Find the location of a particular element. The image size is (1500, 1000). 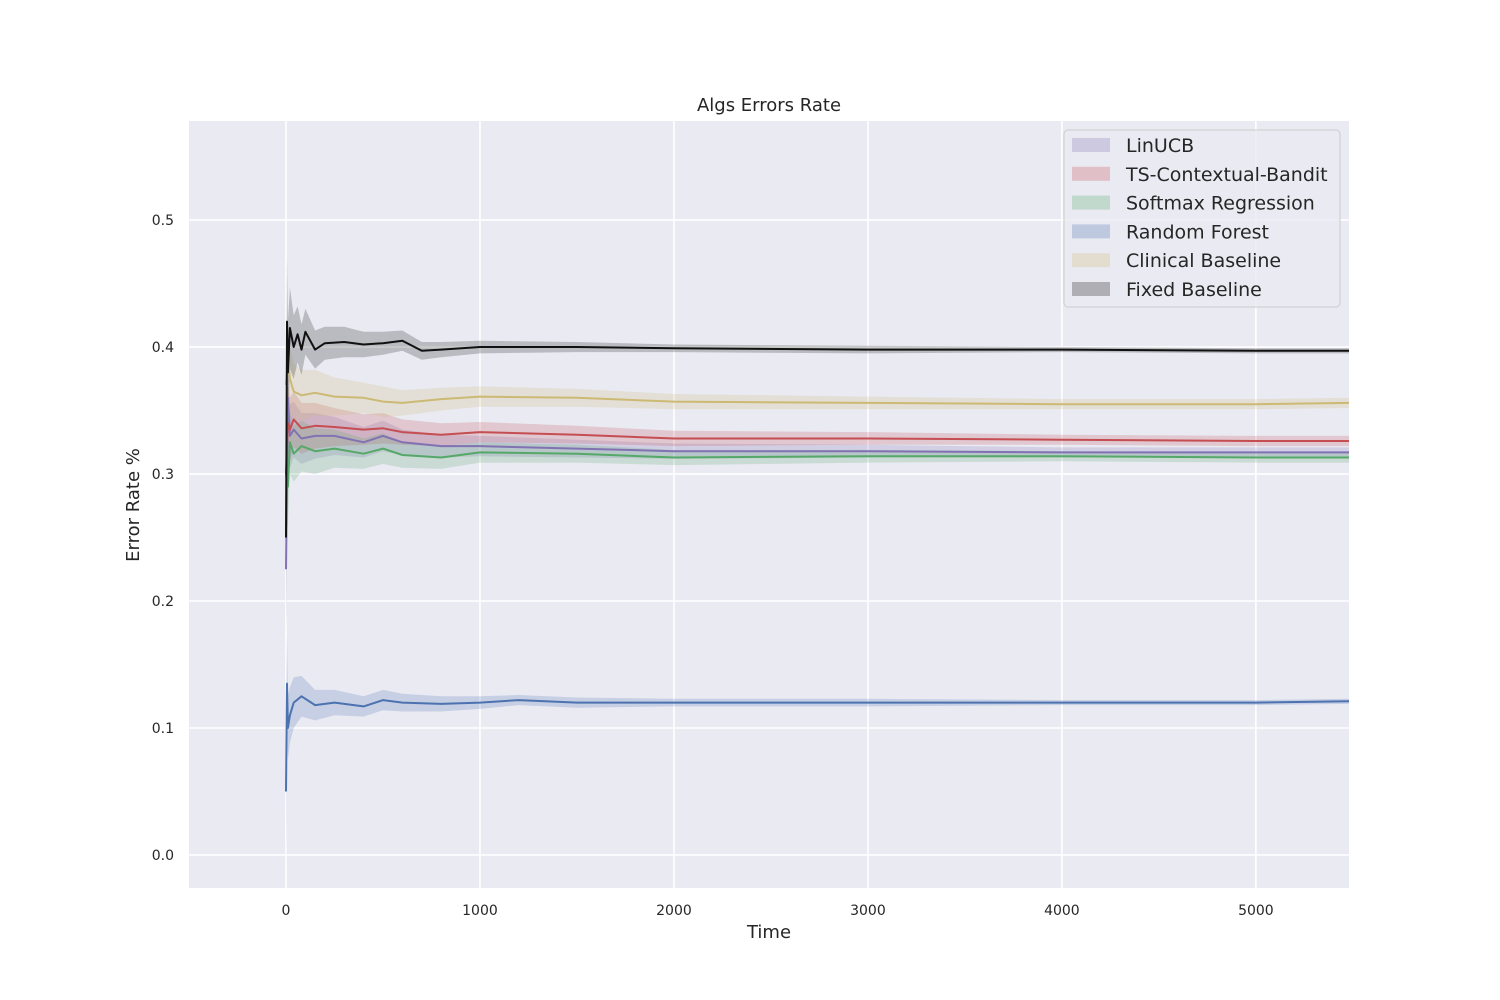

y-tick-label: 0.2 is located at coordinates (163, 602).